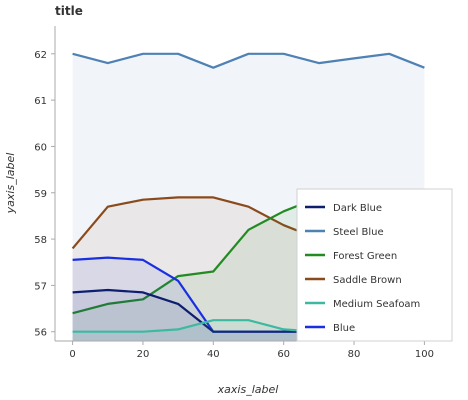 This screenshot has width=468, height=400. Describe the element at coordinates (424, 354) in the screenshot. I see `x-tick-label: 100` at that location.